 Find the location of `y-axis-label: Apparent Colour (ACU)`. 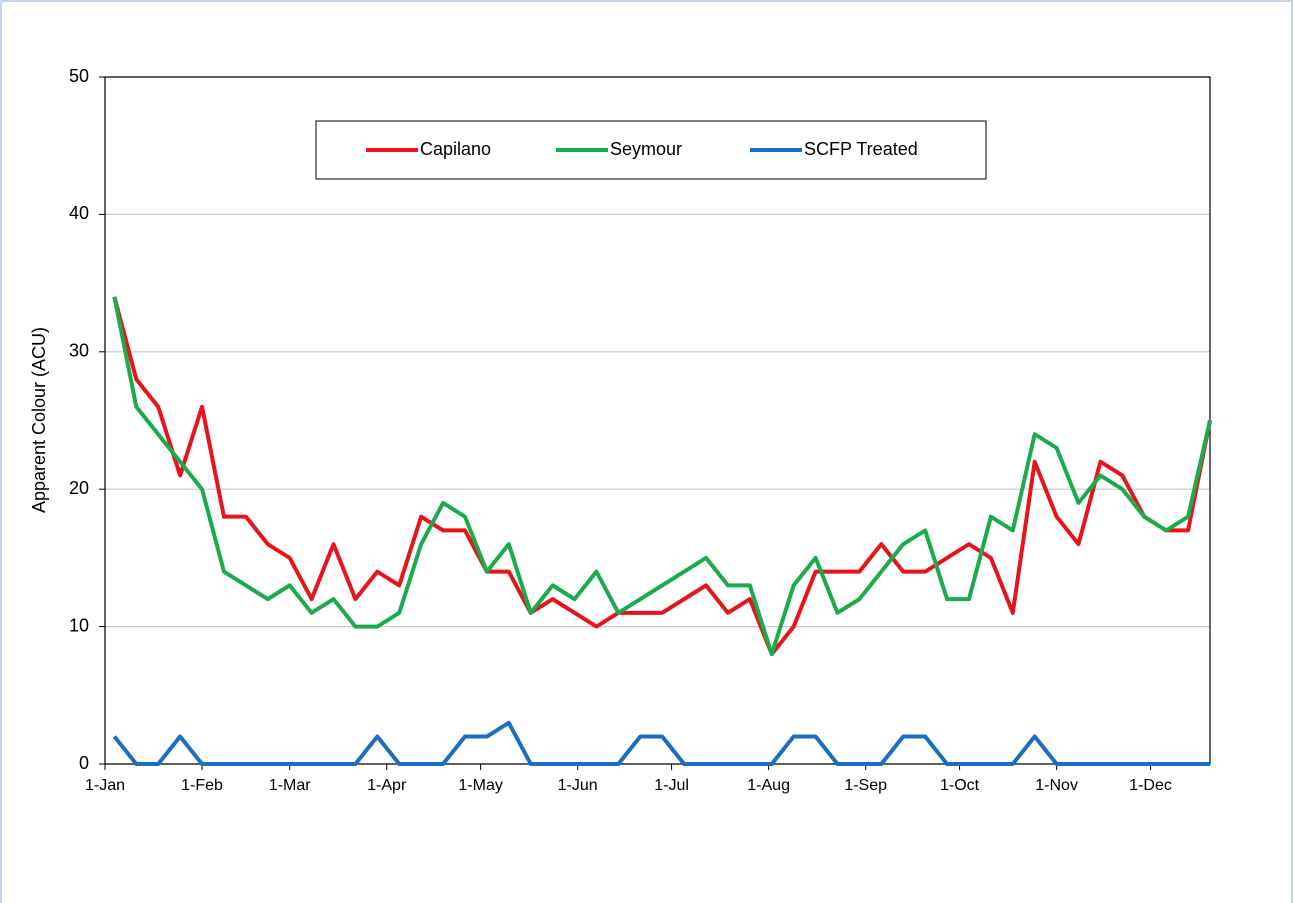

y-axis-label: Apparent Colour (ACU) is located at coordinates (39, 420).